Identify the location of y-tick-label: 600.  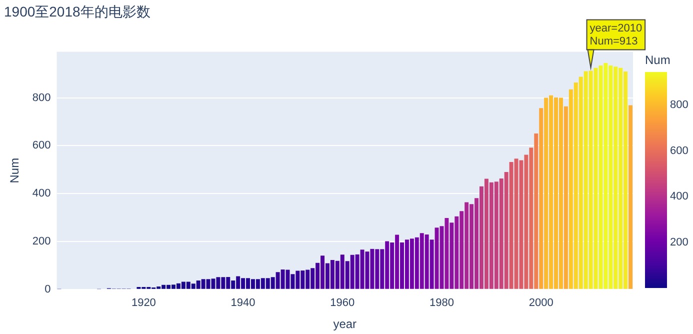
(41, 146).